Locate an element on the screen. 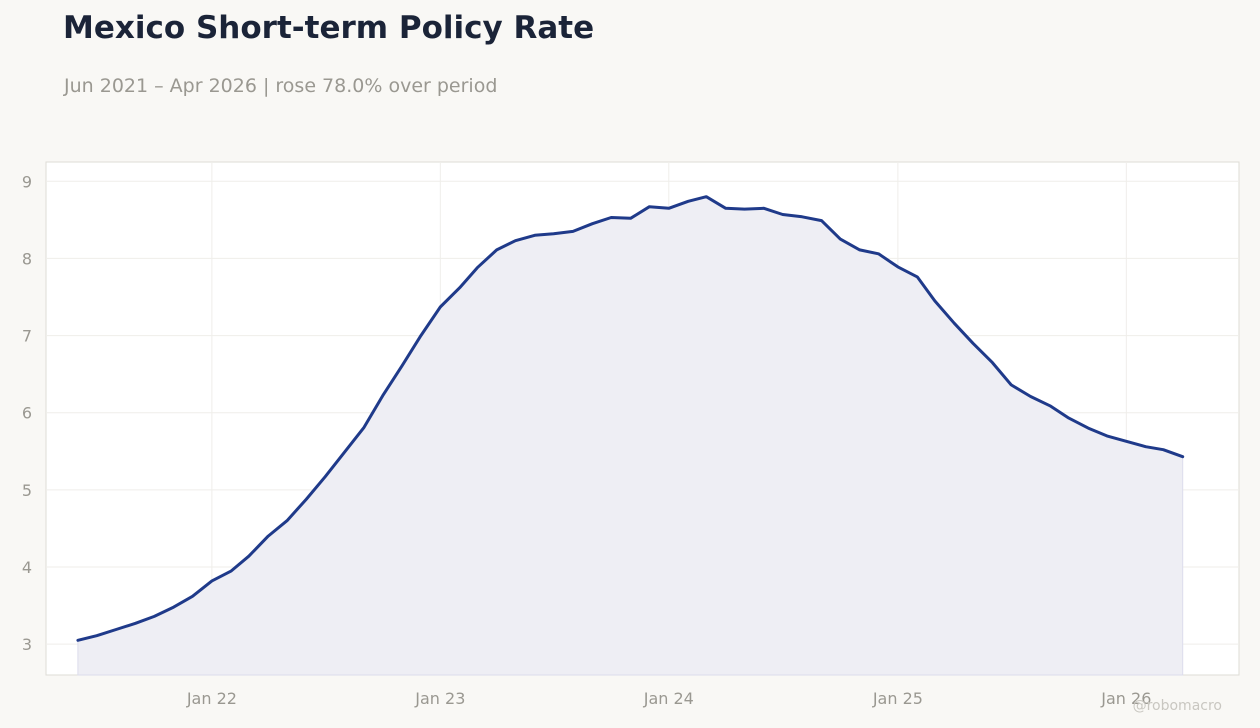 This screenshot has height=728, width=1260. x-tick-label: Jan 24 is located at coordinates (668, 698).